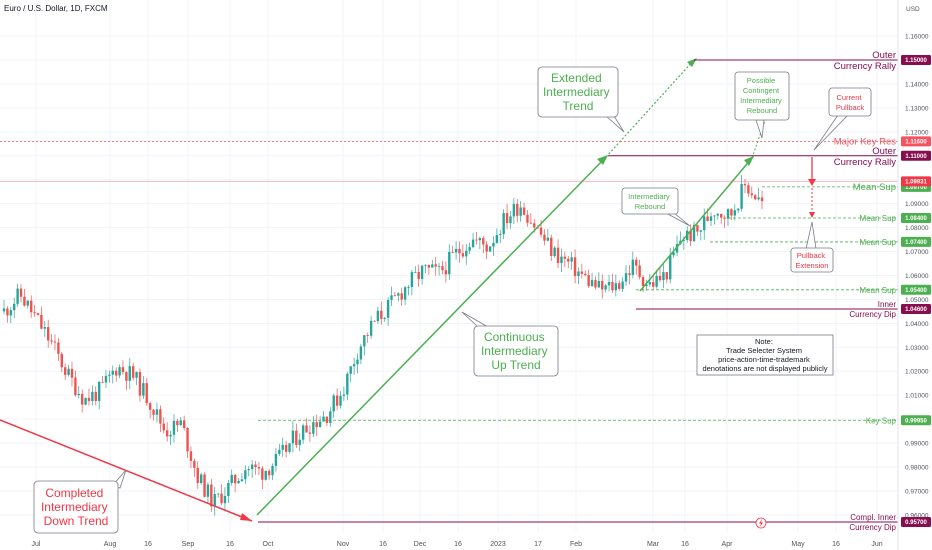 The width and height of the screenshot is (932, 550). Describe the element at coordinates (653, 544) in the screenshot. I see `x-tick-label: Mar` at that location.